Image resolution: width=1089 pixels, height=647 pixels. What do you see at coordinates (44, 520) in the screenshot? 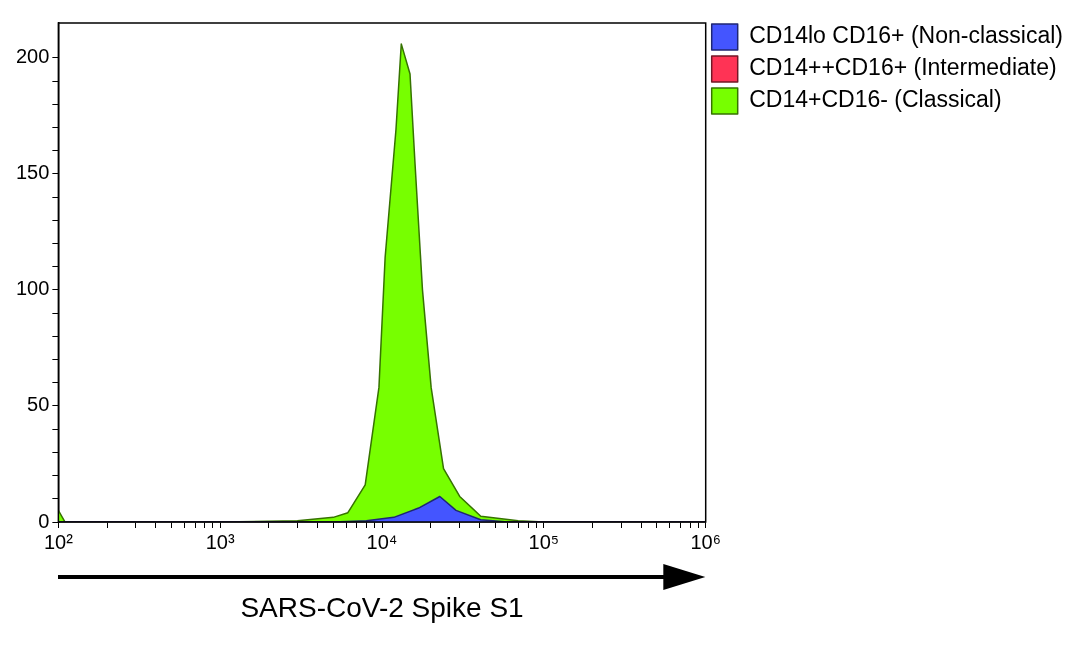
I see `y-tick-label: 0` at bounding box center [44, 520].